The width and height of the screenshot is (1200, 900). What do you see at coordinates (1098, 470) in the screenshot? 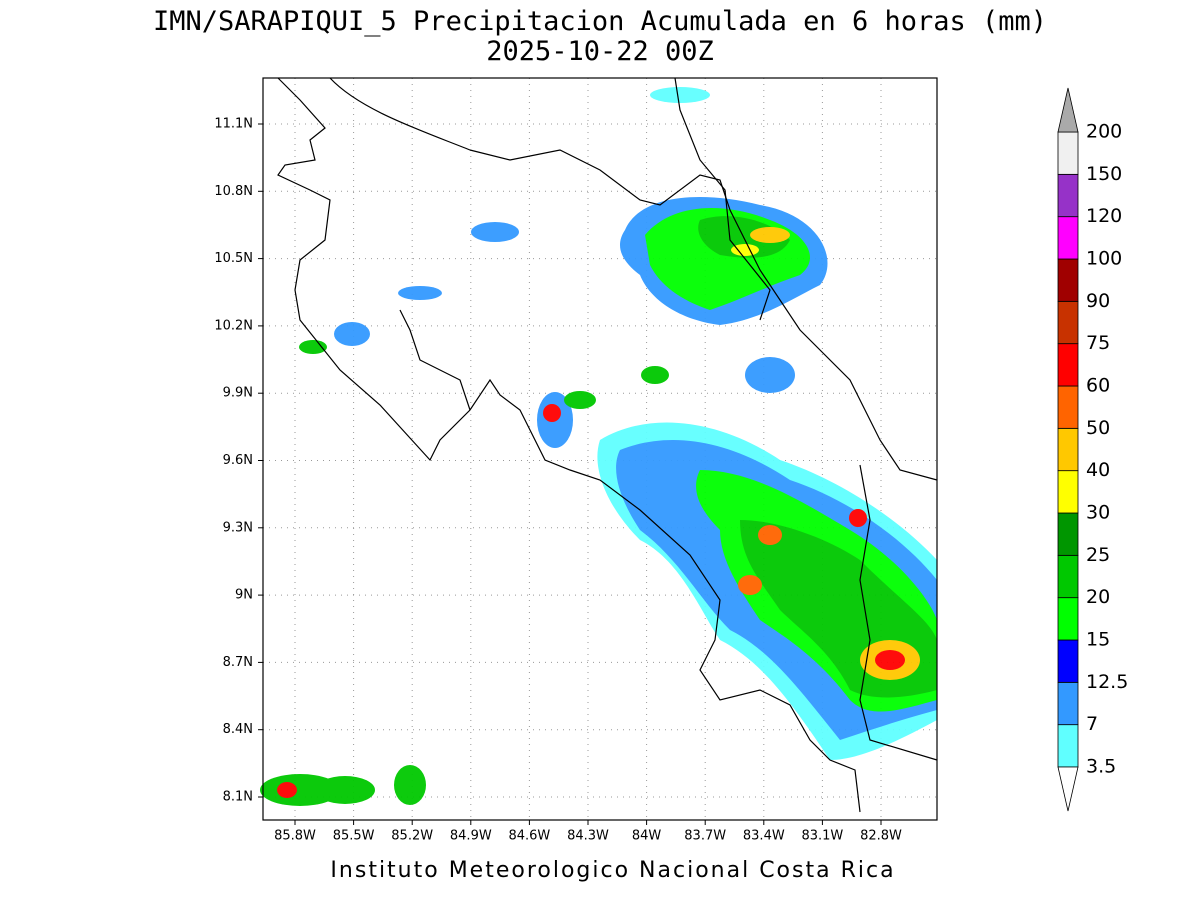
I see `colorbar-label: 40` at bounding box center [1098, 470].